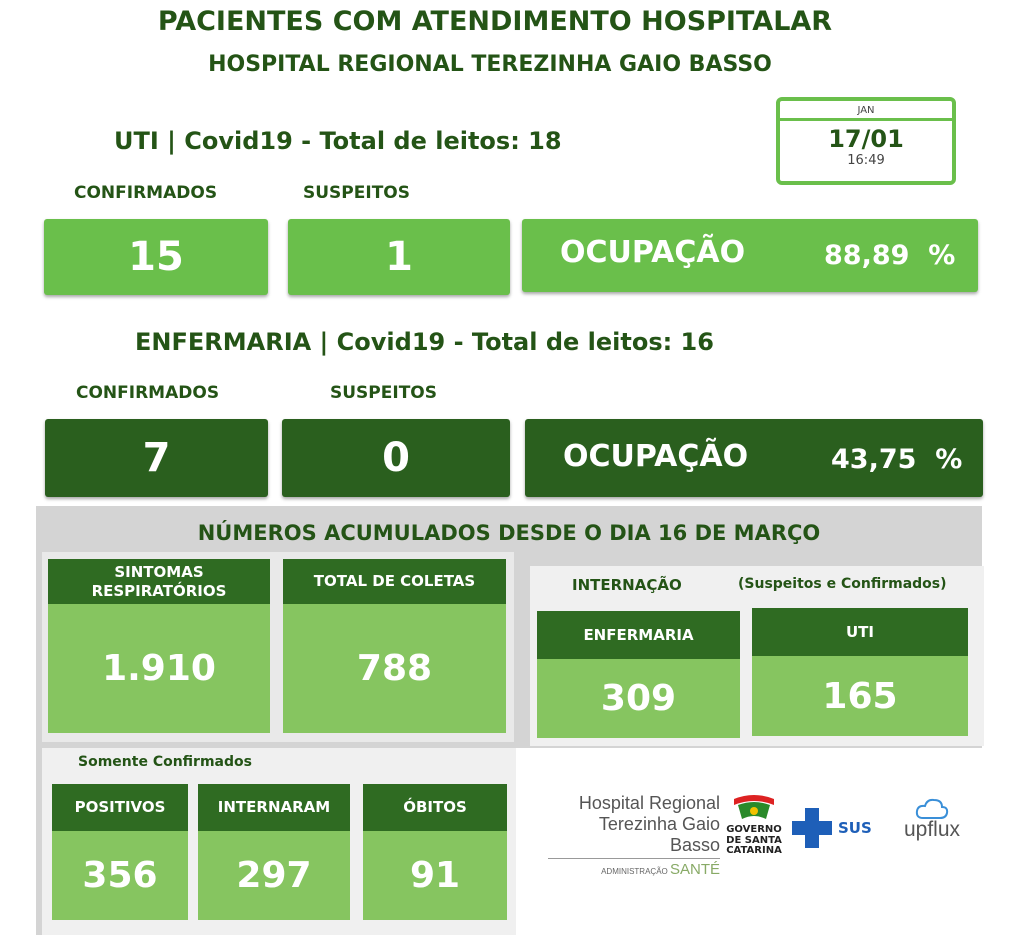  I want to click on uti-occupancy-label: OCUPAÇÃO, so click(653, 252).